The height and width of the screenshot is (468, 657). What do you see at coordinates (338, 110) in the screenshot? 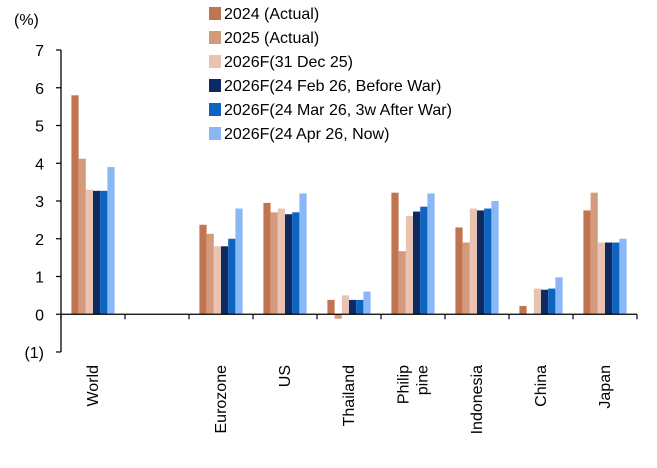
I see `legend-label: 2026F(24 Mar 26, 3w After War)` at bounding box center [338, 110].